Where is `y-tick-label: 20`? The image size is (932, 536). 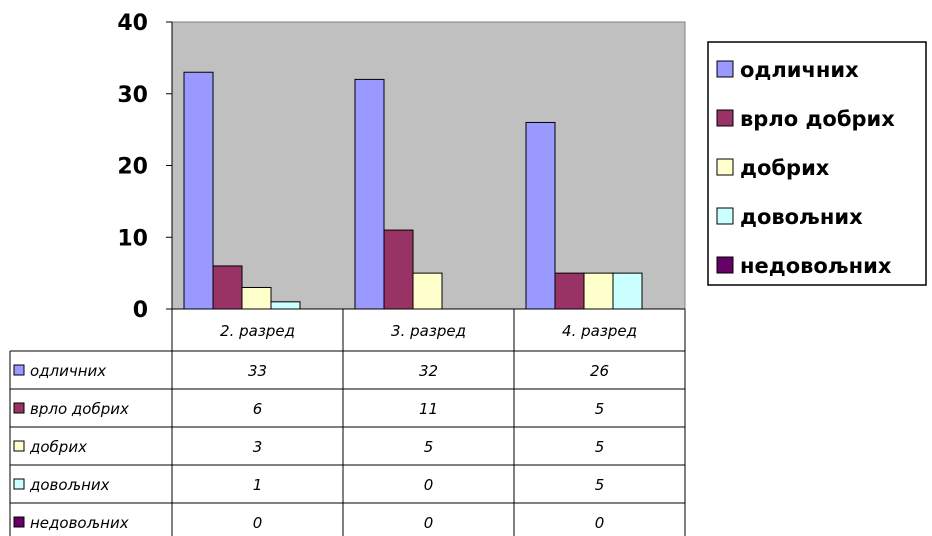
y-tick-label: 20 is located at coordinates (132, 167).